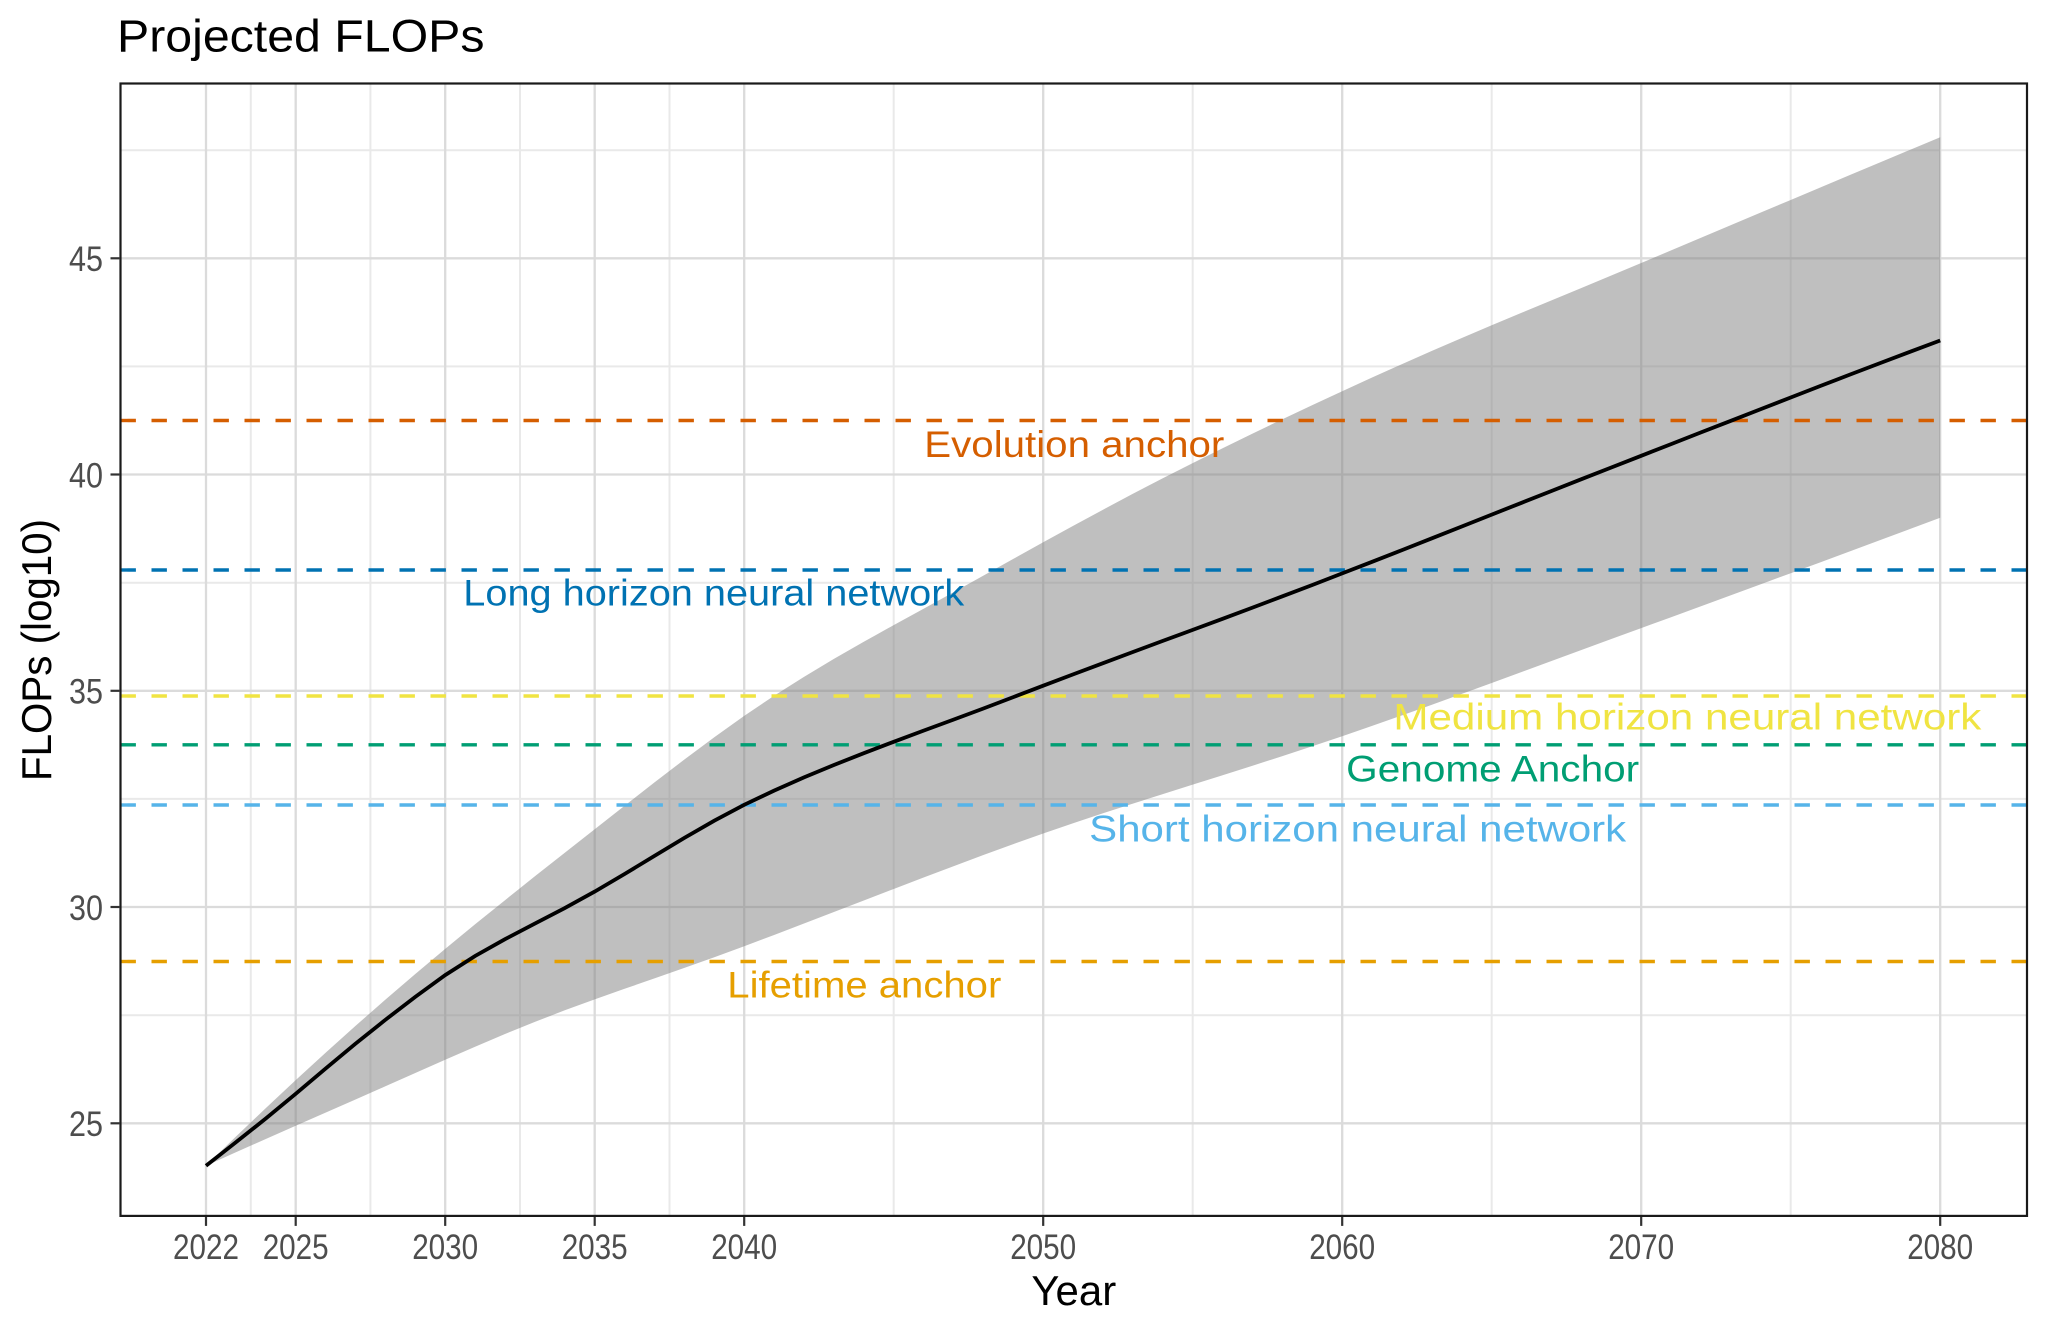 This screenshot has width=2048, height=1331. Describe the element at coordinates (595, 1247) in the screenshot. I see `svg-text: 2035` at that location.